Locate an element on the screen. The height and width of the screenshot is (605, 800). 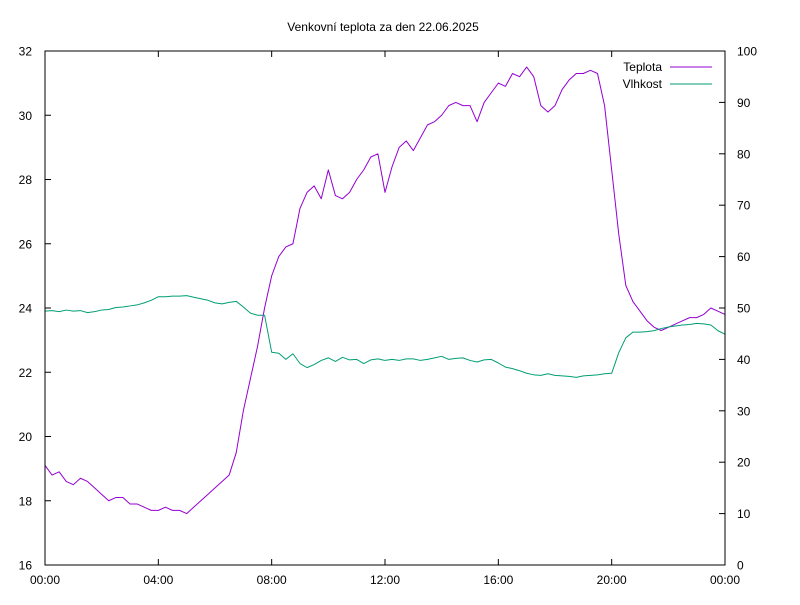
y-left-tick-label: 26 is located at coordinates (26, 244).